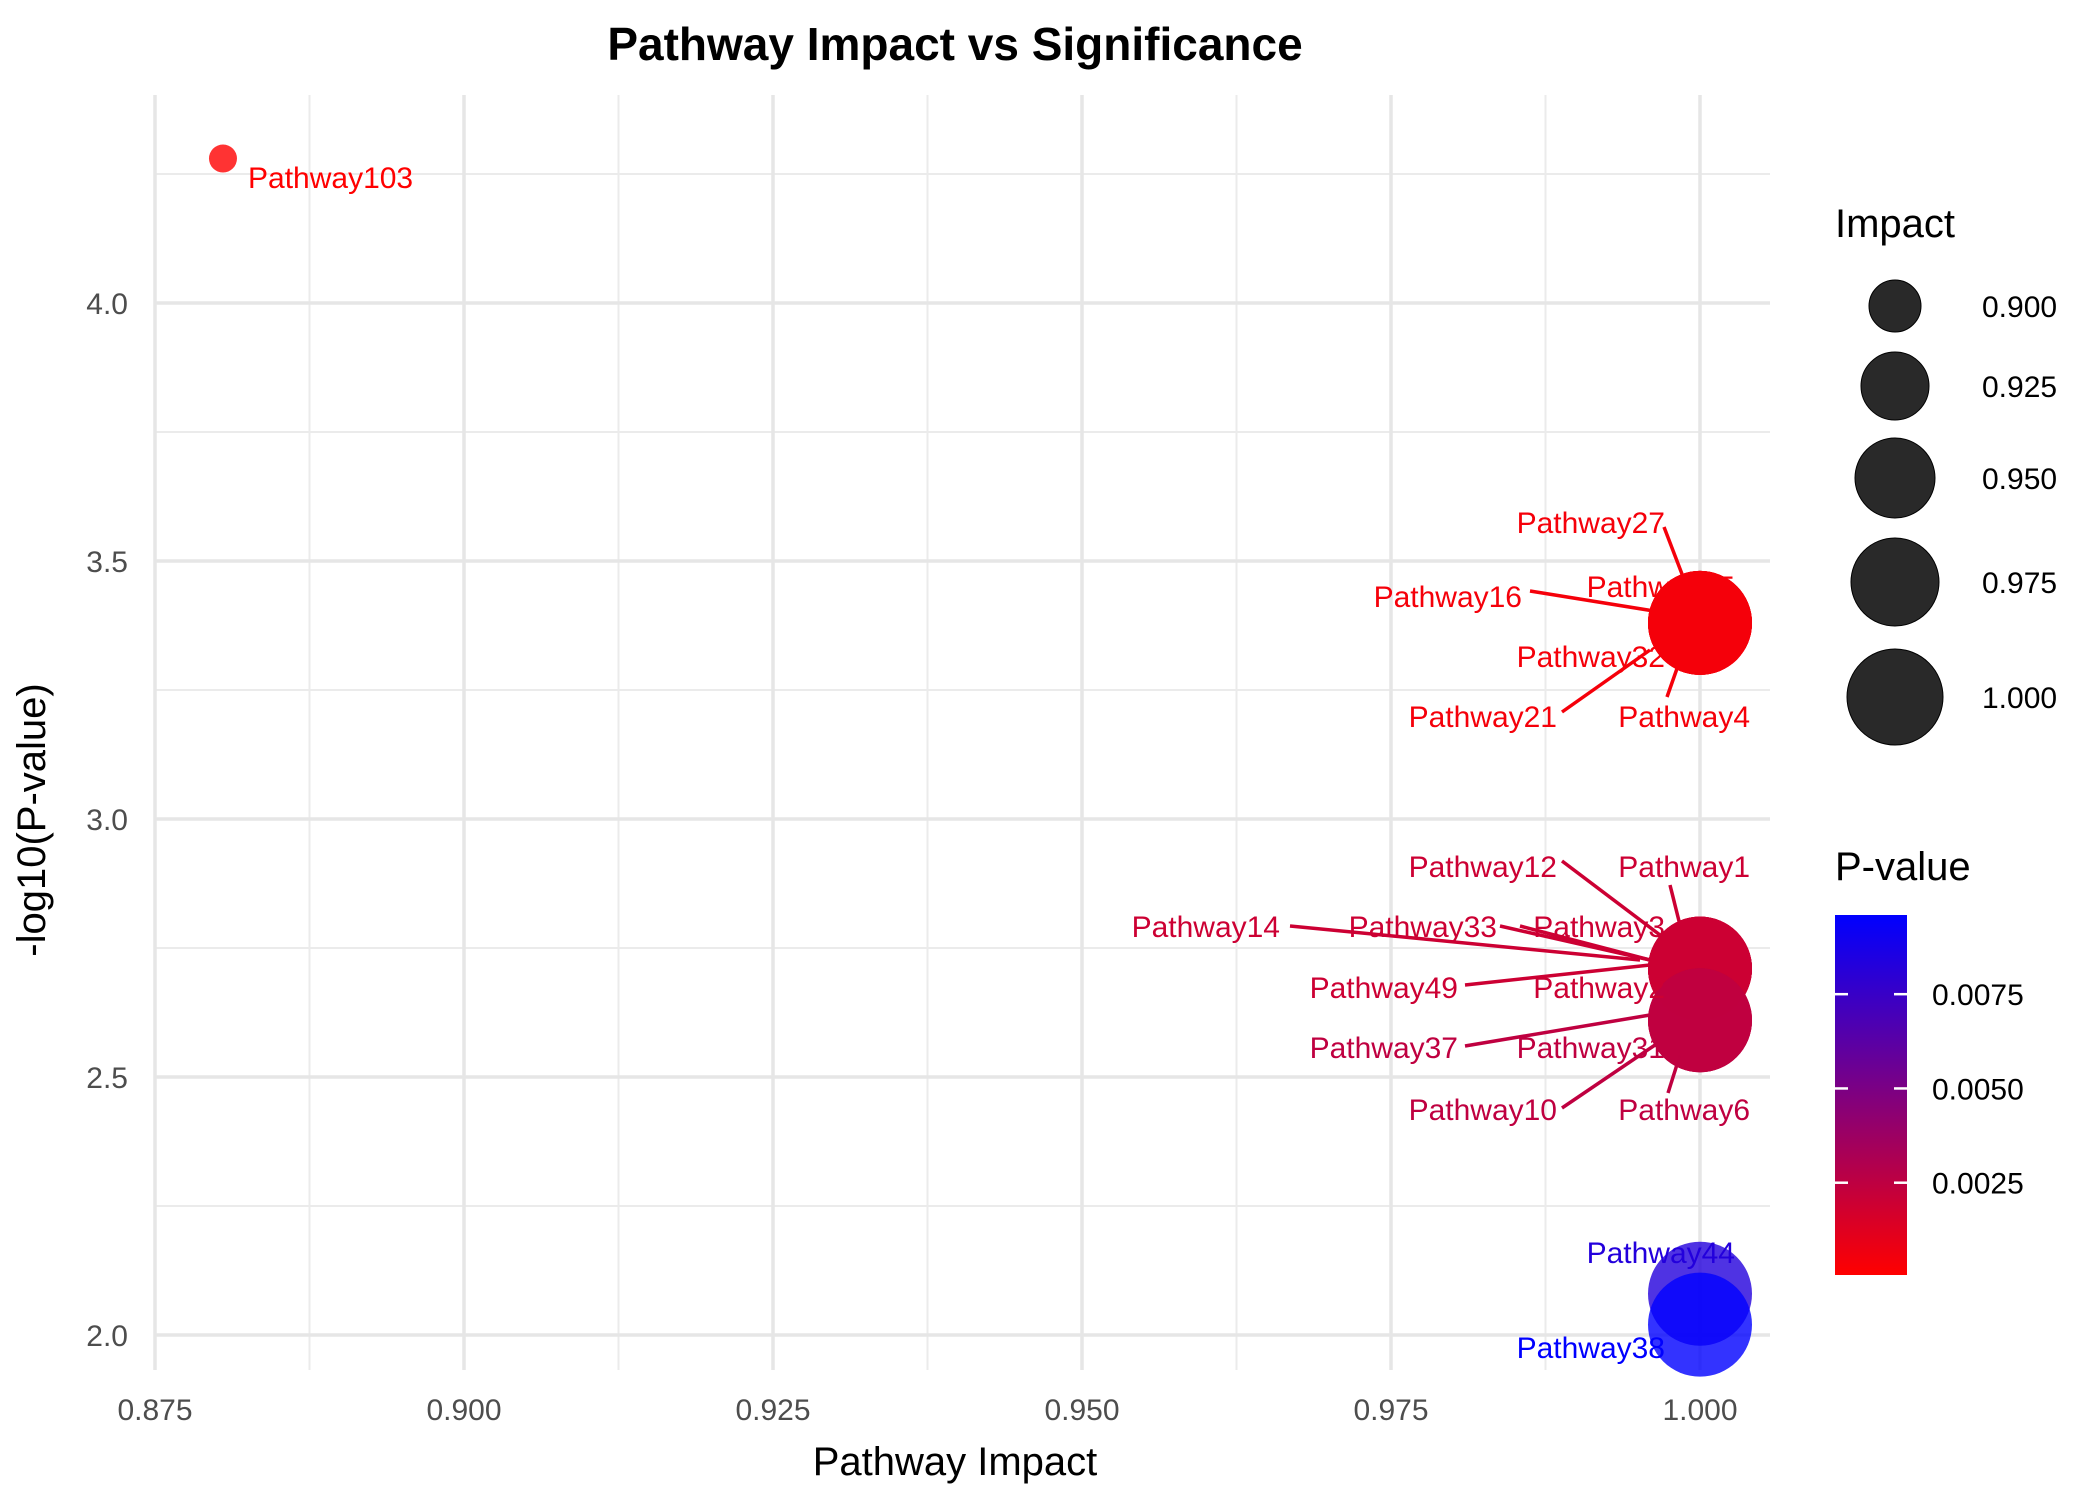 The width and height of the screenshot is (2100, 1500). Describe the element at coordinates (1895, 224) in the screenshot. I see `size-legend-title: Impact` at that location.